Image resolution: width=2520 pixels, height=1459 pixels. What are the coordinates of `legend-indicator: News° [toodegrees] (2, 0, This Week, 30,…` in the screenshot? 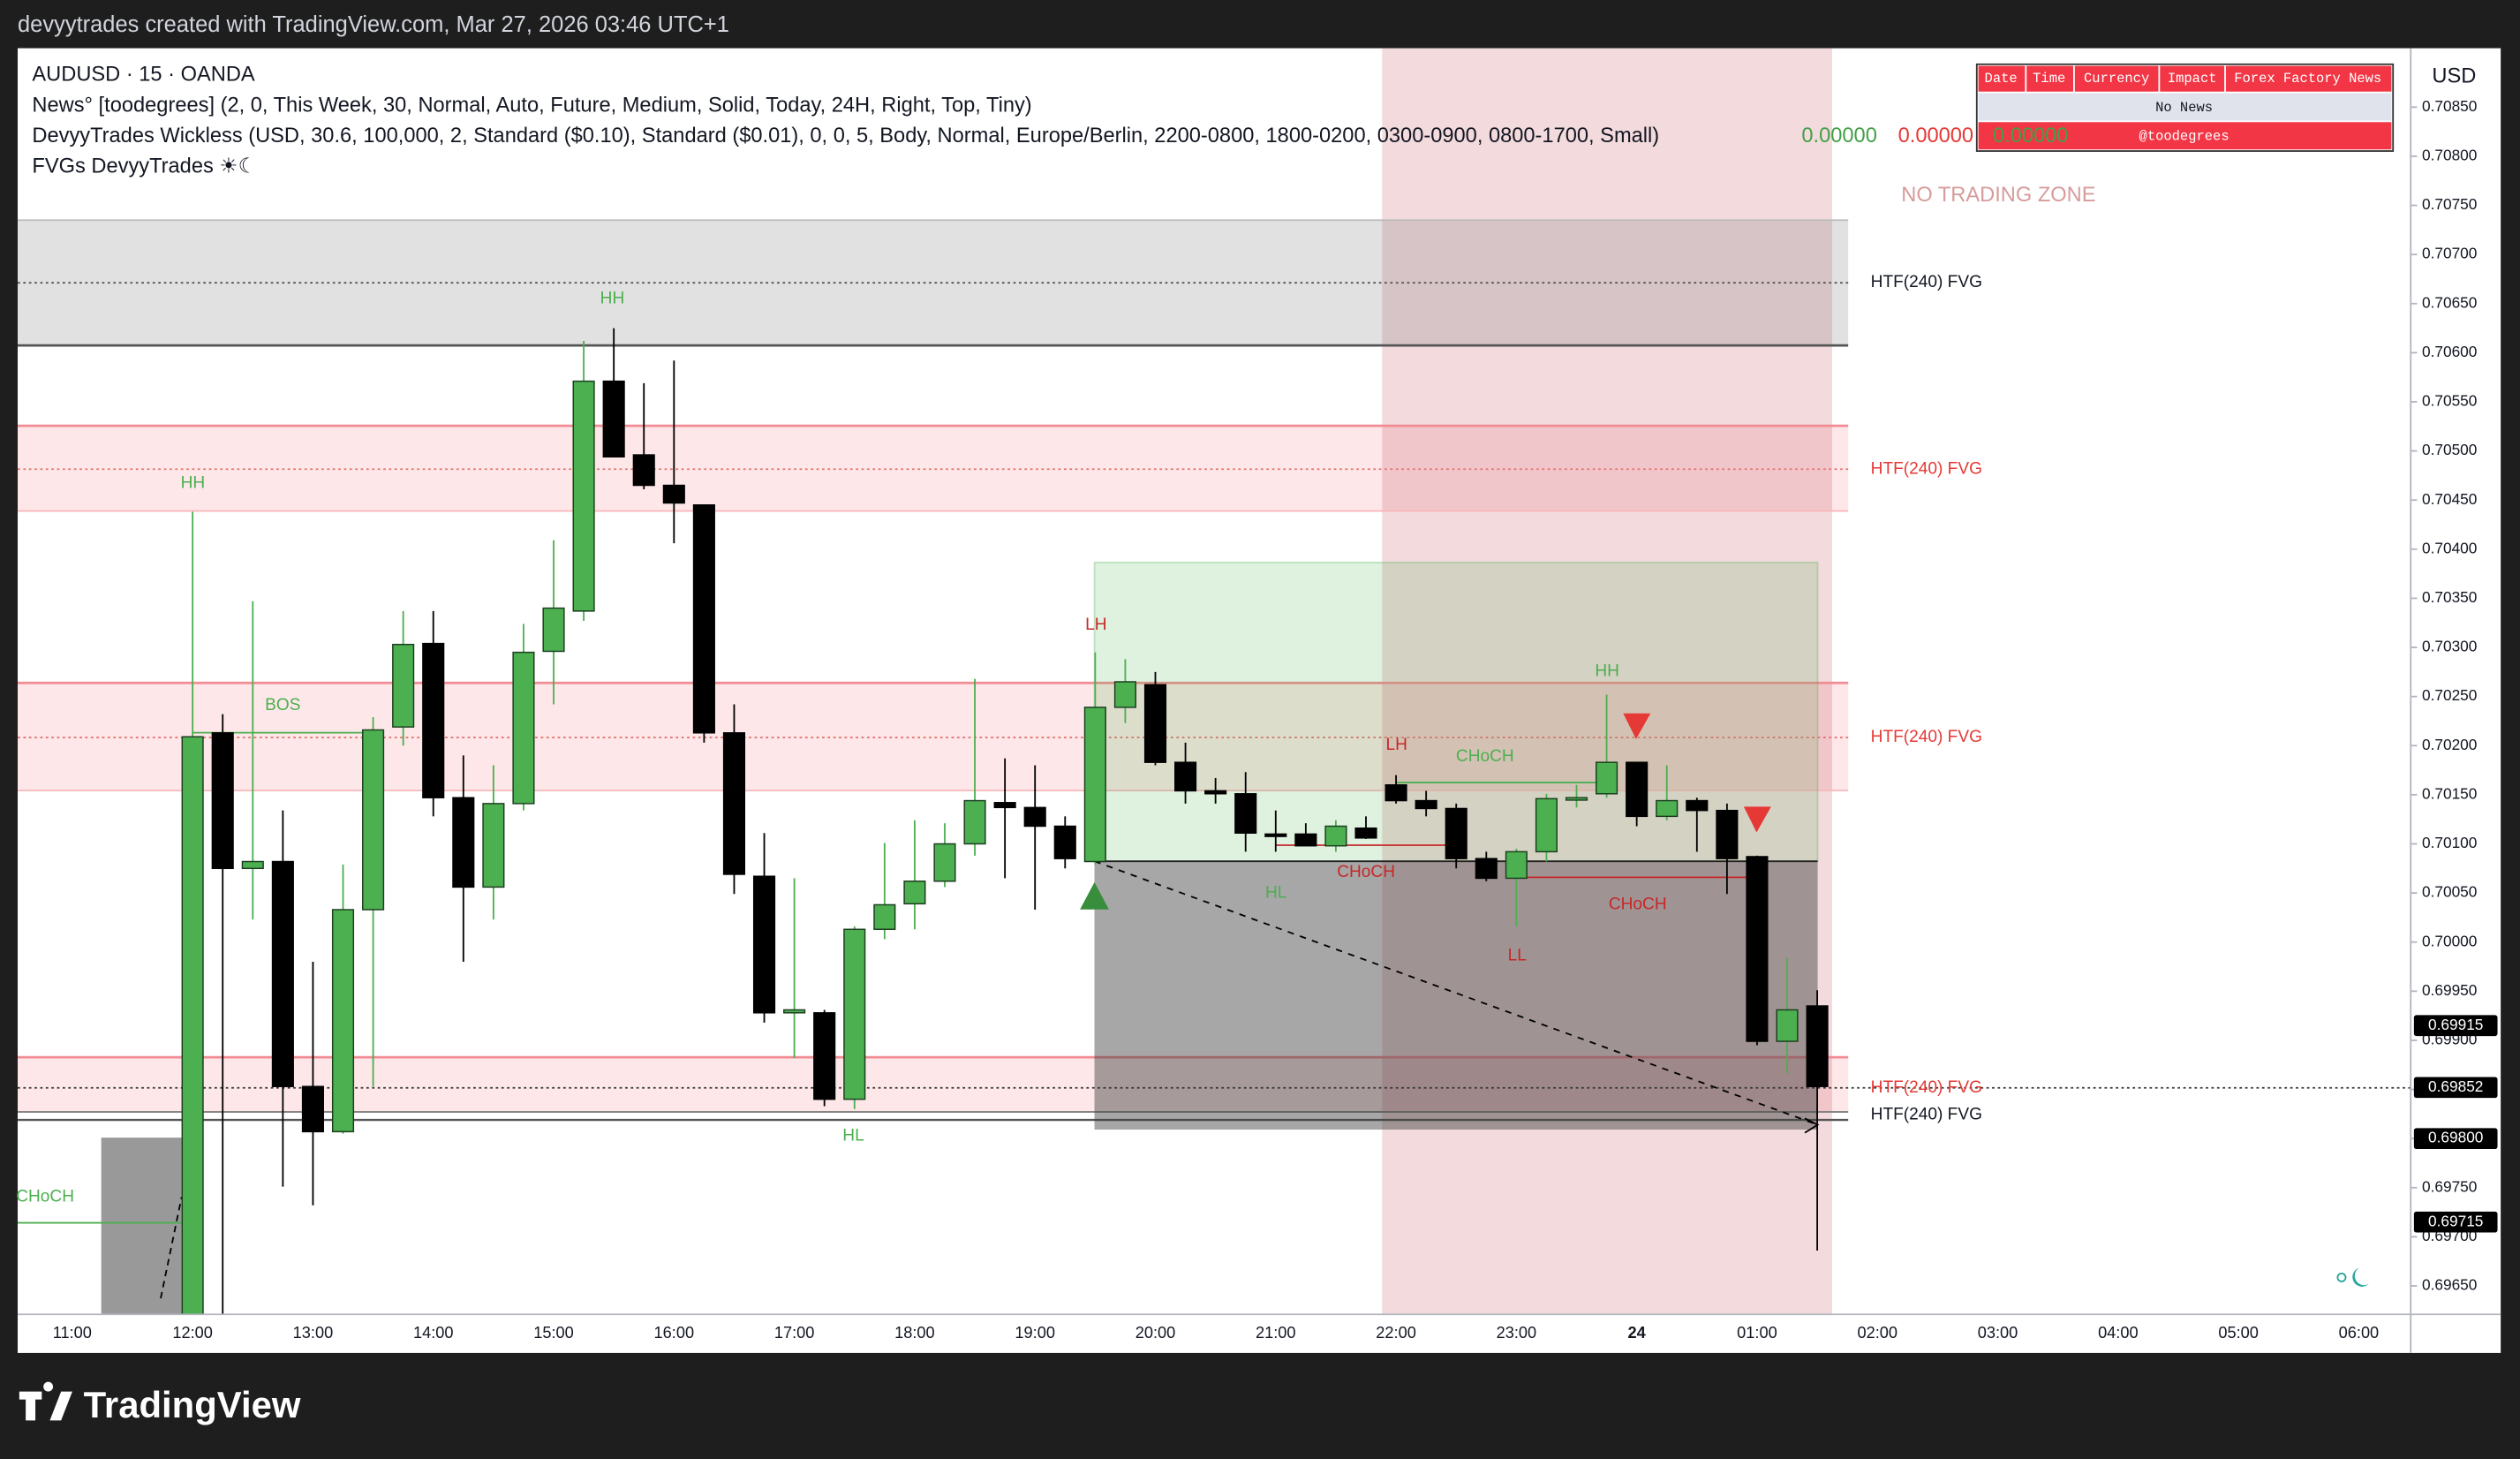 It's located at (531, 105).